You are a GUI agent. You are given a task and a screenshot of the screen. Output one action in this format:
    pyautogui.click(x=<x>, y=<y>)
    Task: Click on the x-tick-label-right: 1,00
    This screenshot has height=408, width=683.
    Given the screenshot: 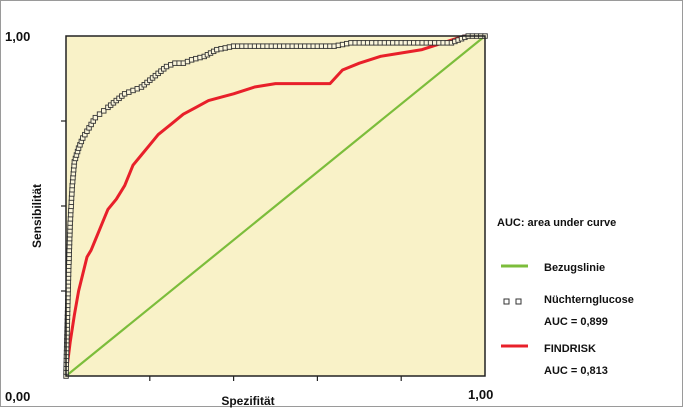 What is the action you would take?
    pyautogui.click(x=480, y=394)
    